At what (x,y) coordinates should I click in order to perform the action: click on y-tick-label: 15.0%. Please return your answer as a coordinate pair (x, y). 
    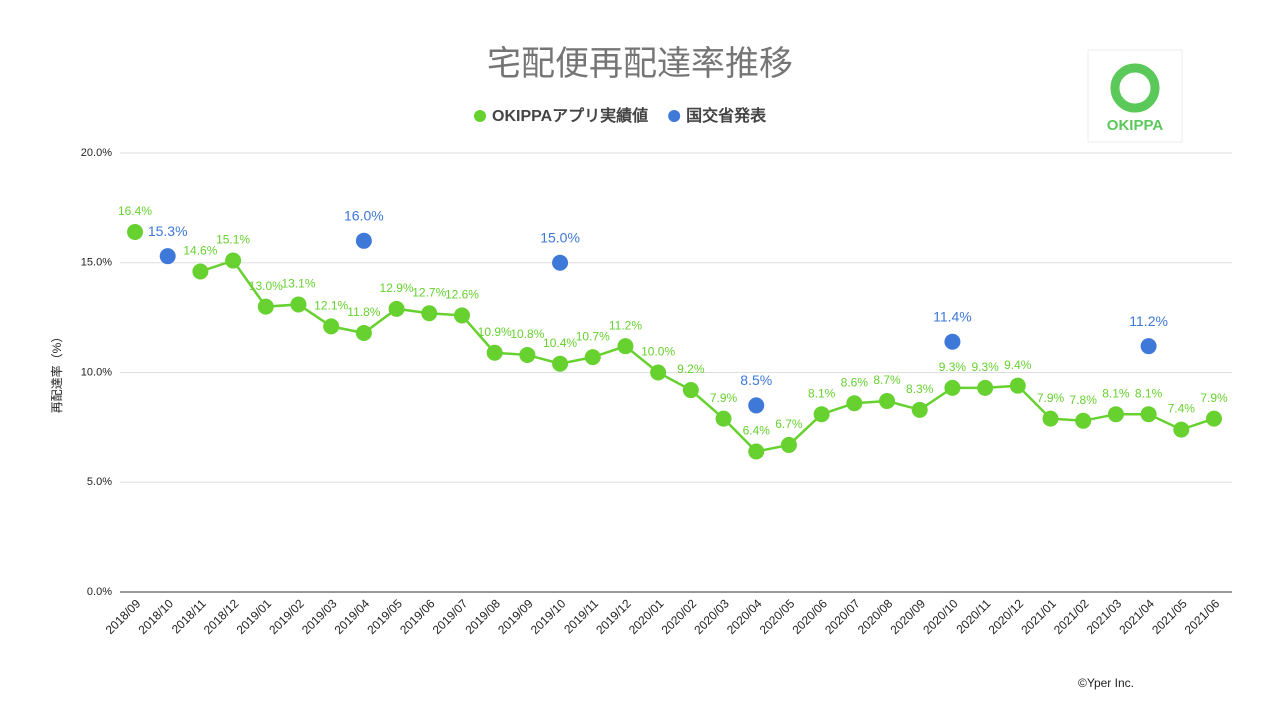
    Looking at the image, I should click on (96, 263).